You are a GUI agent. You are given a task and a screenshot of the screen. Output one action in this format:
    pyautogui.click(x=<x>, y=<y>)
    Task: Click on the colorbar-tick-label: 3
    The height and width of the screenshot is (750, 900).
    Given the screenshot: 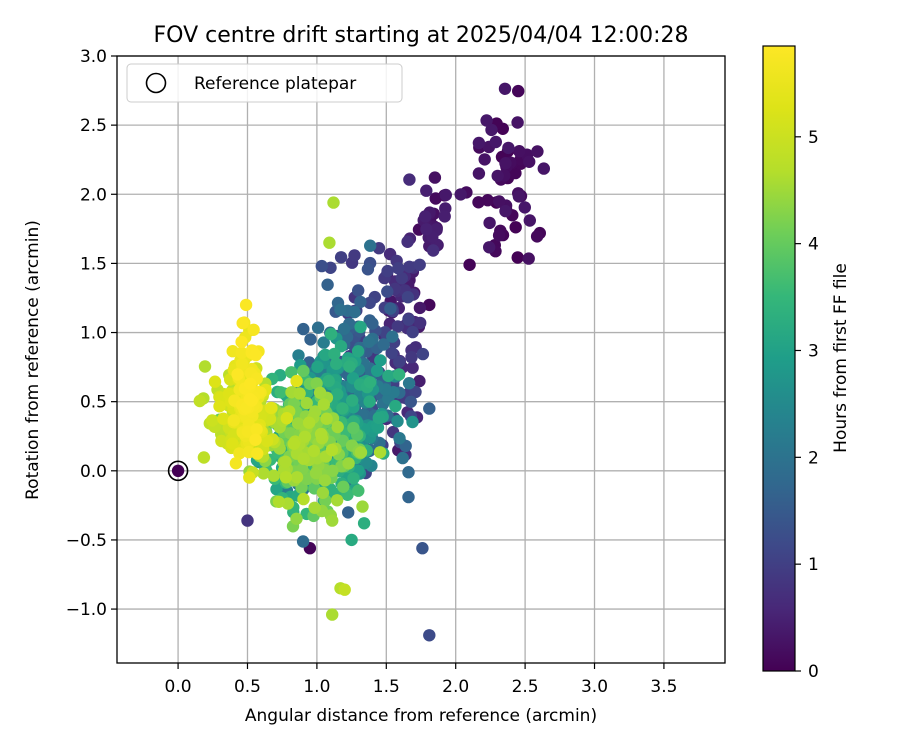 What is the action you would take?
    pyautogui.click(x=813, y=351)
    